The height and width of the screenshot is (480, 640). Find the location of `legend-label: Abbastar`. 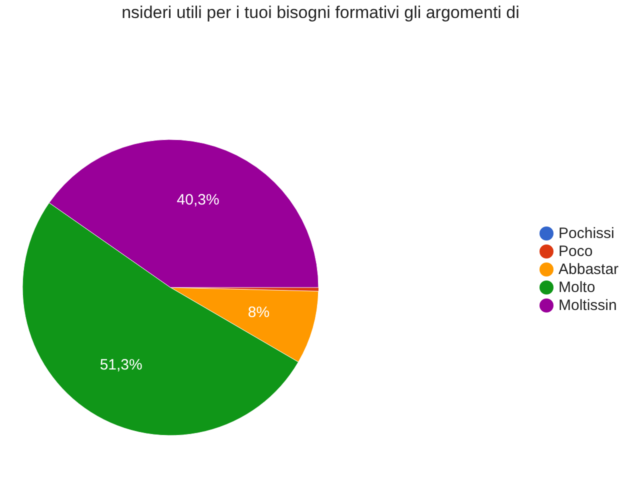

legend-label: Abbastar is located at coordinates (588, 269).